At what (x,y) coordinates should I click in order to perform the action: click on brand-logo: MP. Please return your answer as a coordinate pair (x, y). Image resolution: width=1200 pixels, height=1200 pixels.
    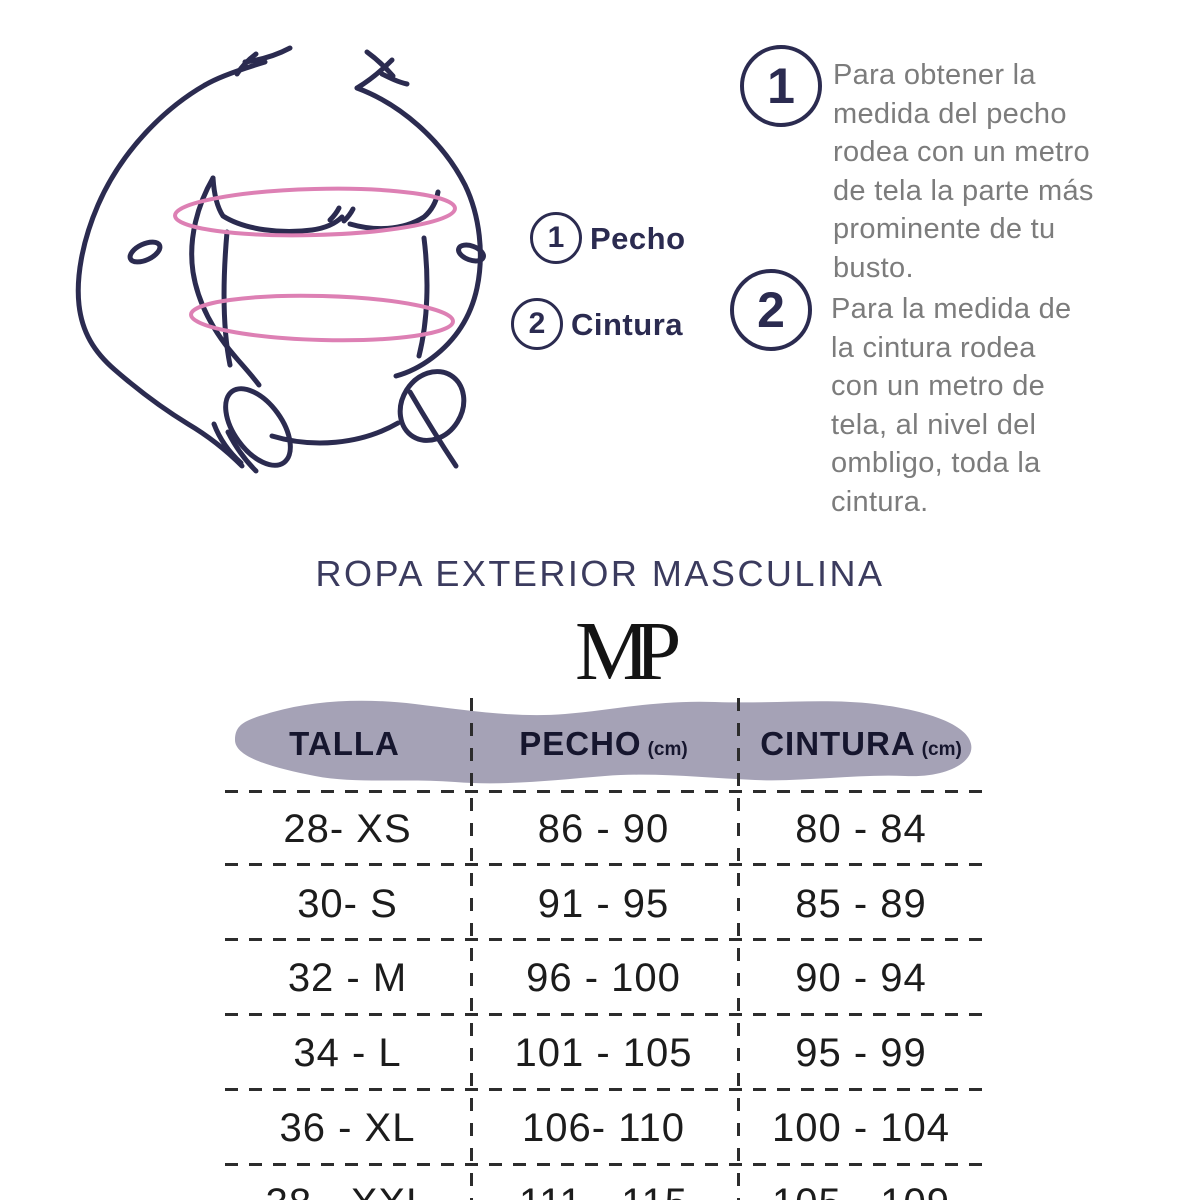
    Looking at the image, I should click on (628, 651).